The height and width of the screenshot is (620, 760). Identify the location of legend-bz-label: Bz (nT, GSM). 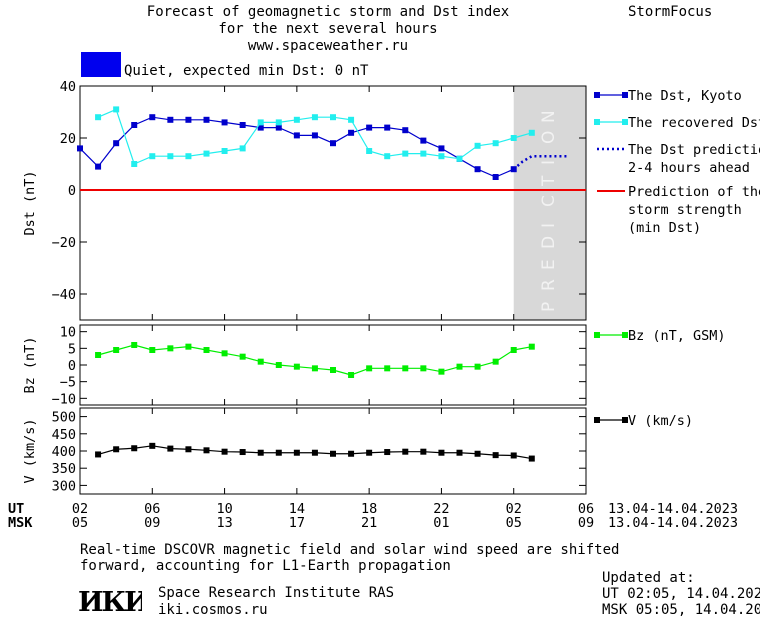
(677, 336).